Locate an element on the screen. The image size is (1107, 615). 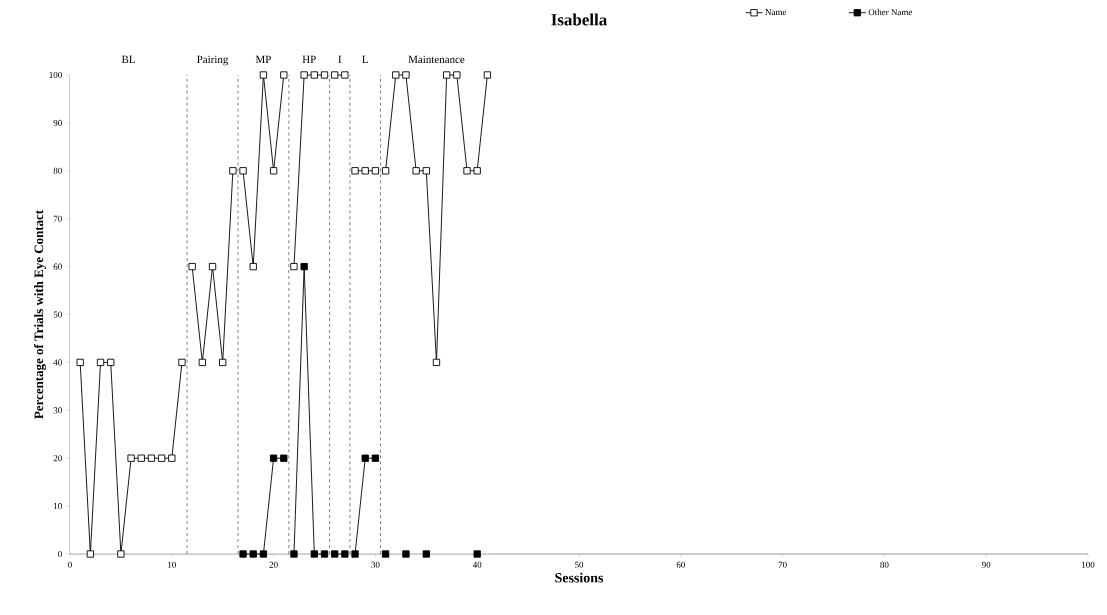
x-tick-label: 0 is located at coordinates (70, 564).